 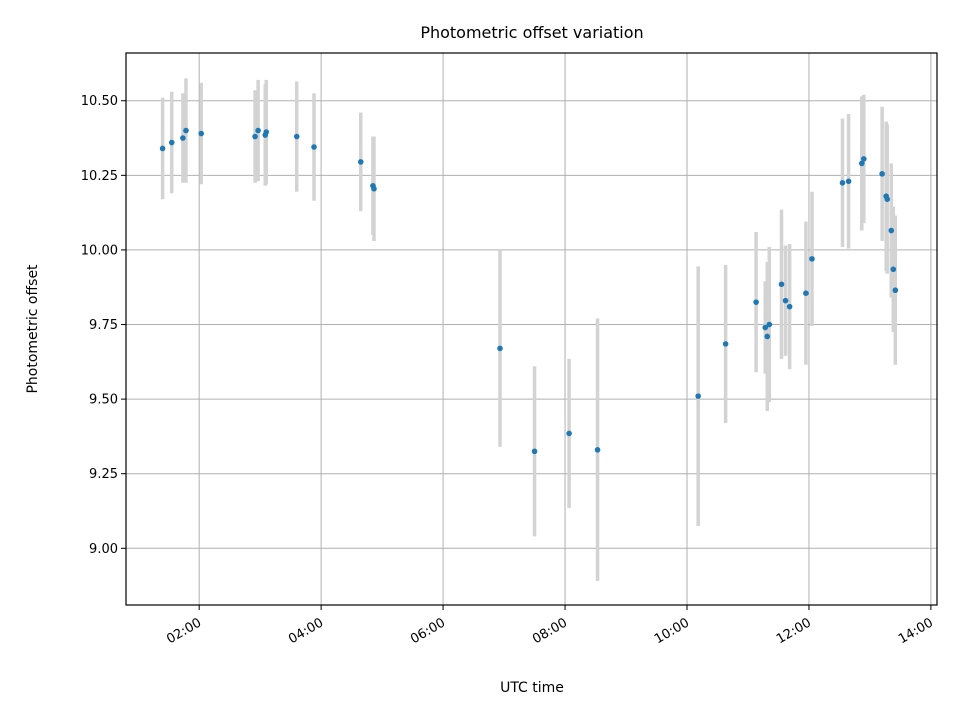 What do you see at coordinates (103, 400) in the screenshot?
I see `y-tick-label: 9.50` at bounding box center [103, 400].